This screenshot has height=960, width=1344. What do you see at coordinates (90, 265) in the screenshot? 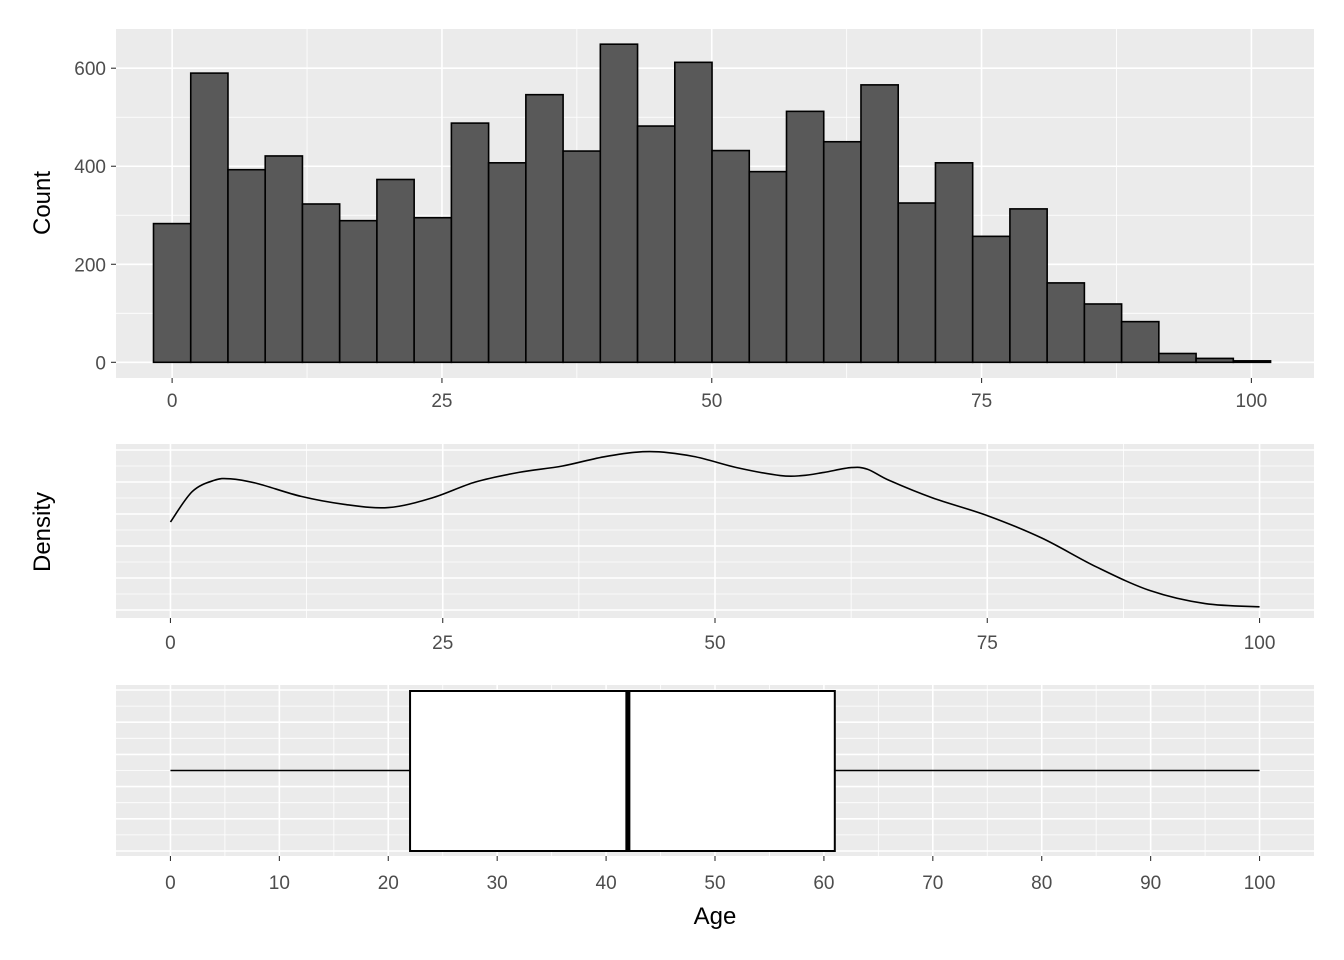
I see `y-tick-label: 200` at bounding box center [90, 265].